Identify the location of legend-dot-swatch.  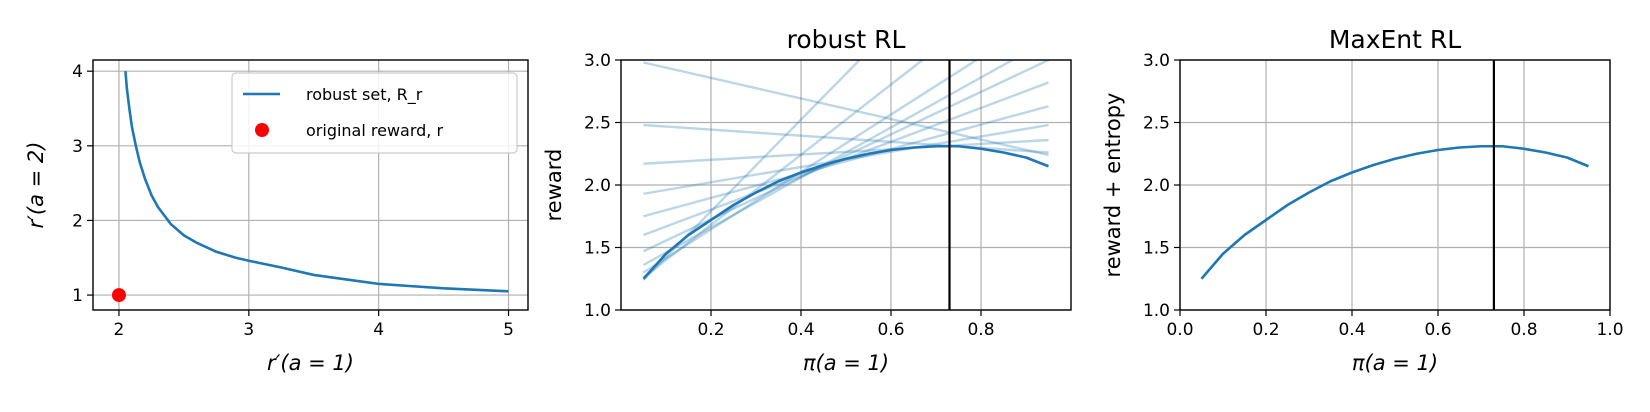
(262, 130).